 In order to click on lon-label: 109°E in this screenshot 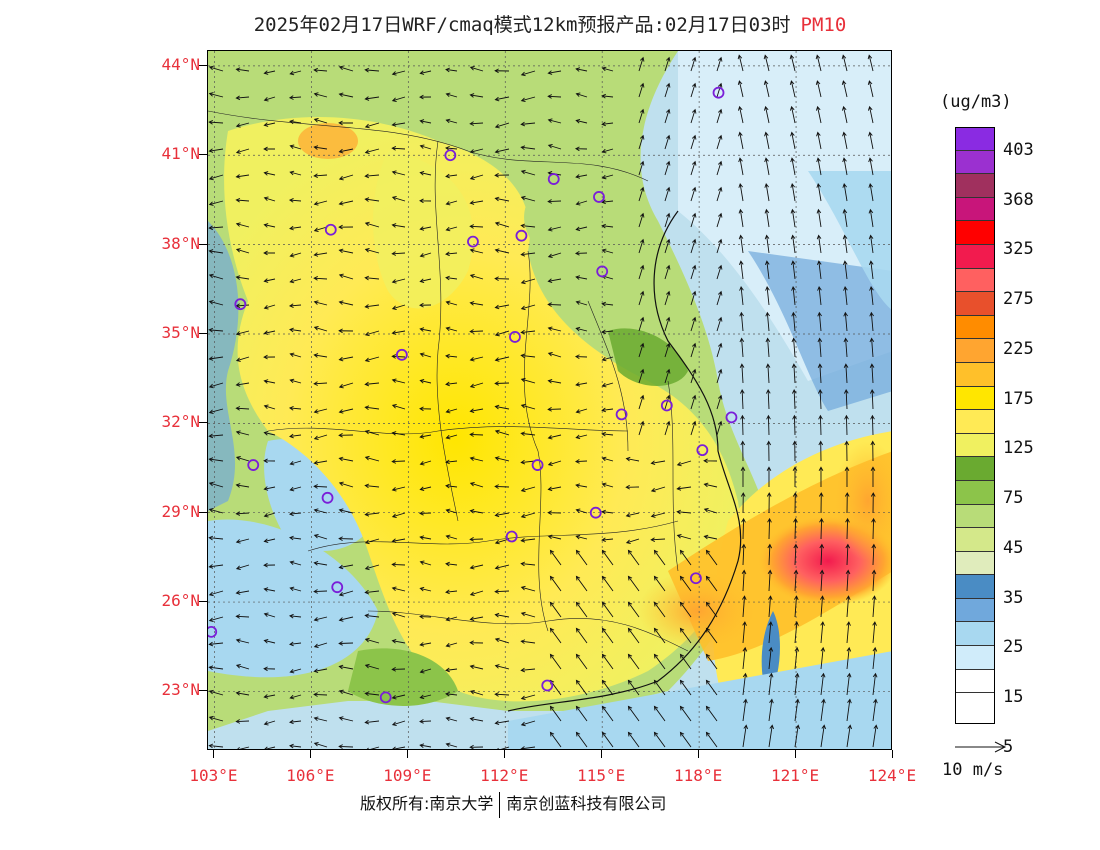, I will do `click(407, 775)`.